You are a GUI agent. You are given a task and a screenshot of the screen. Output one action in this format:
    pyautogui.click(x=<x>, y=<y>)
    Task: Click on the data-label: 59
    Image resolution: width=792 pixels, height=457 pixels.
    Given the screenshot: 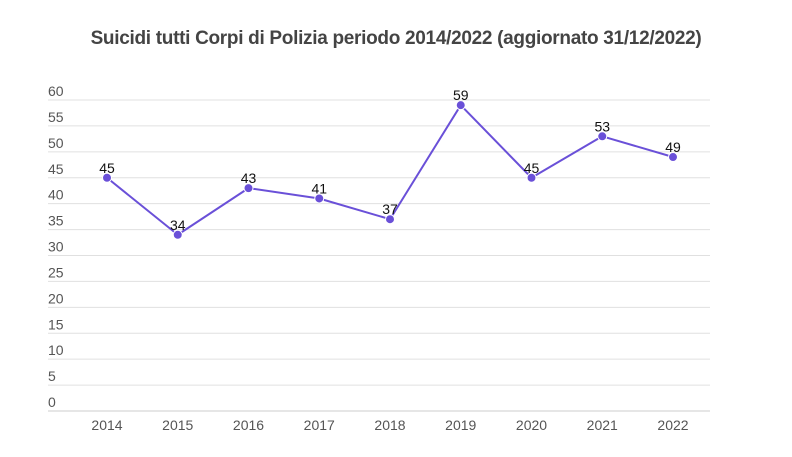 What is the action you would take?
    pyautogui.click(x=461, y=95)
    